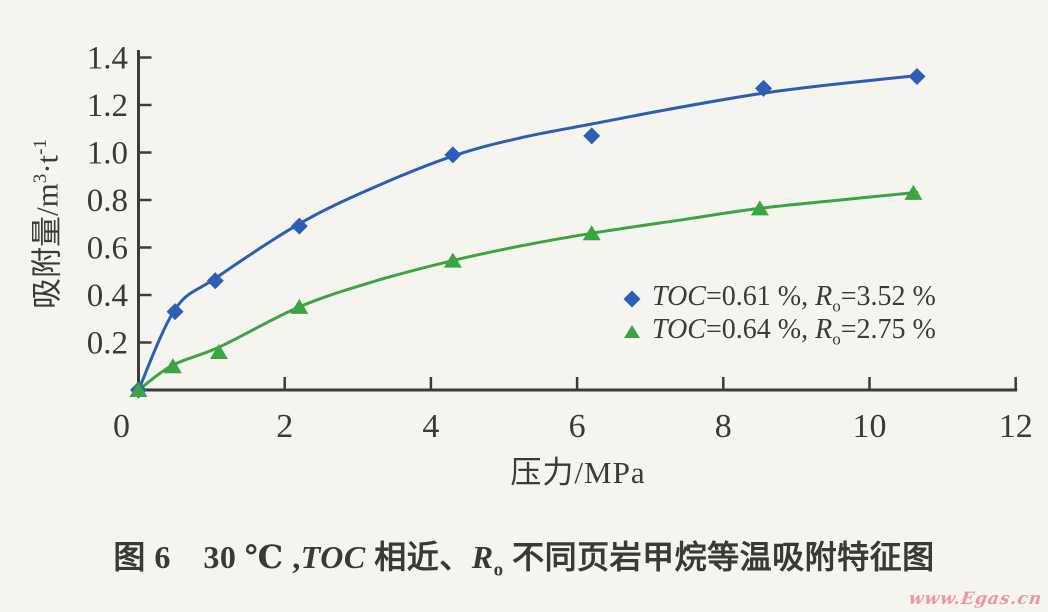  I want to click on x-tick-label: 4, so click(430, 426).